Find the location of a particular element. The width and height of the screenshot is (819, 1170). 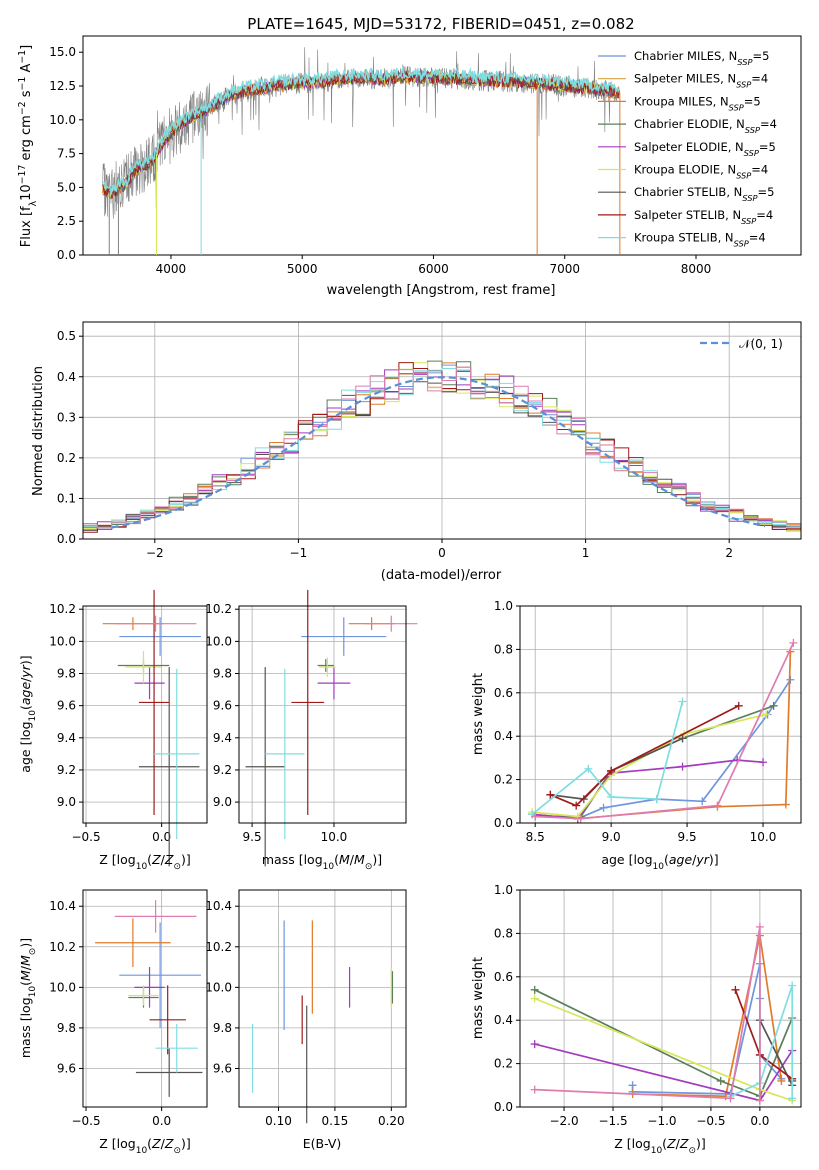

y-tick-label: 2.5 is located at coordinates (66, 221).